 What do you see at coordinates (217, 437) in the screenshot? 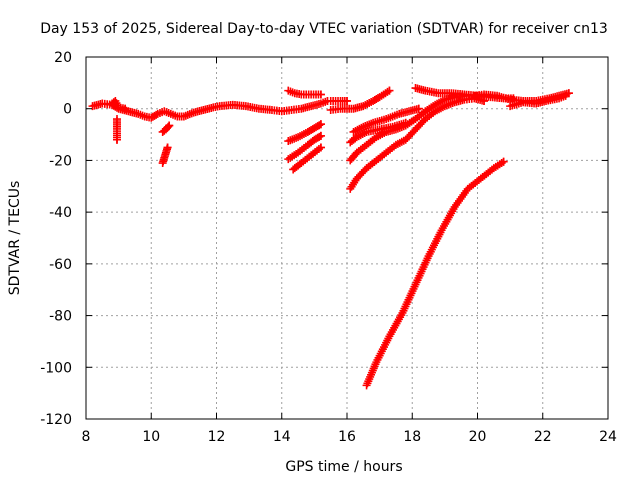
I see `x-tick-label: 12` at bounding box center [217, 437].